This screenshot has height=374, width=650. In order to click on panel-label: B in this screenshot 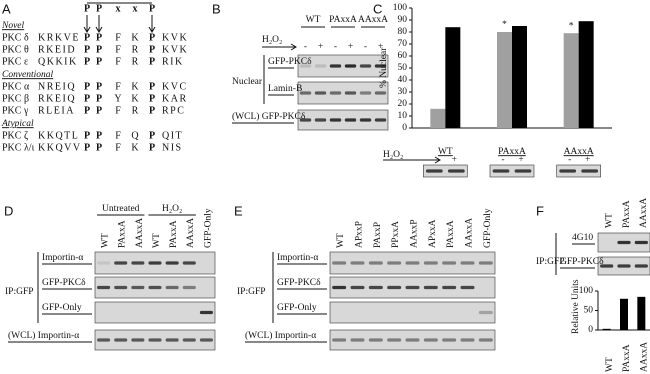, I will do `click(216, 8)`.